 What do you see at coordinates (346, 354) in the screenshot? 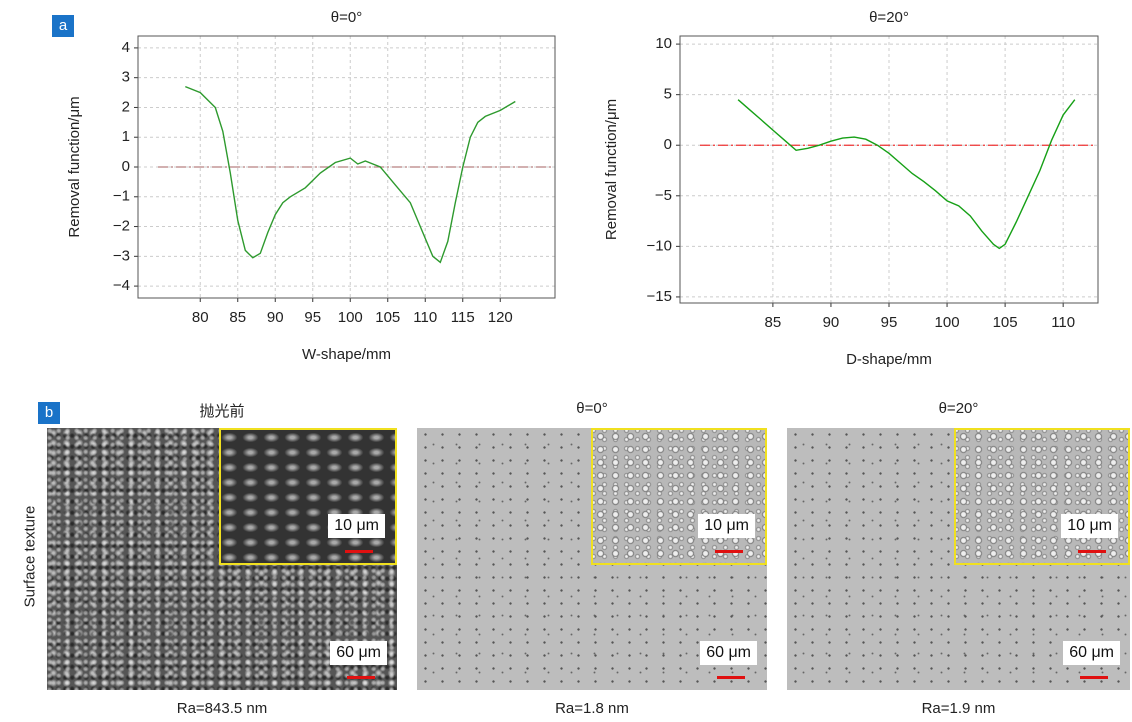
I see `x-axis-label: W-shape/mm` at bounding box center [346, 354].